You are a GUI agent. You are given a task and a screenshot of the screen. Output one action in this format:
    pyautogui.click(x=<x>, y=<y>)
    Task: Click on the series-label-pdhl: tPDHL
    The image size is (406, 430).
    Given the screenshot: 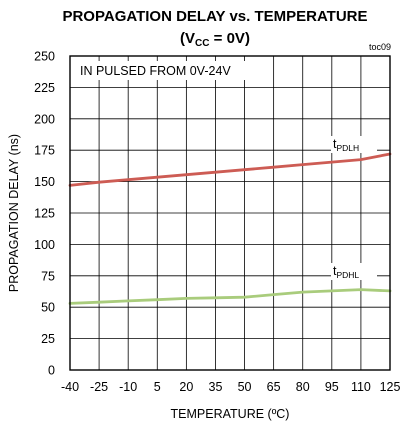 What is the action you would take?
    pyautogui.click(x=346, y=272)
    